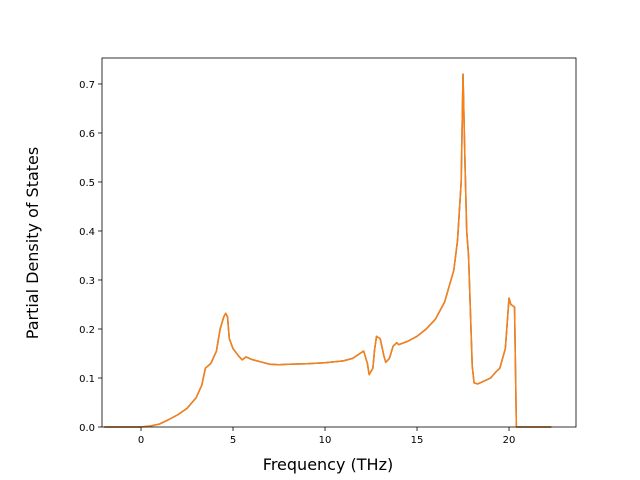 This screenshot has width=640, height=480. What do you see at coordinates (87, 330) in the screenshot?
I see `y-tick-label: 0.2` at bounding box center [87, 330].